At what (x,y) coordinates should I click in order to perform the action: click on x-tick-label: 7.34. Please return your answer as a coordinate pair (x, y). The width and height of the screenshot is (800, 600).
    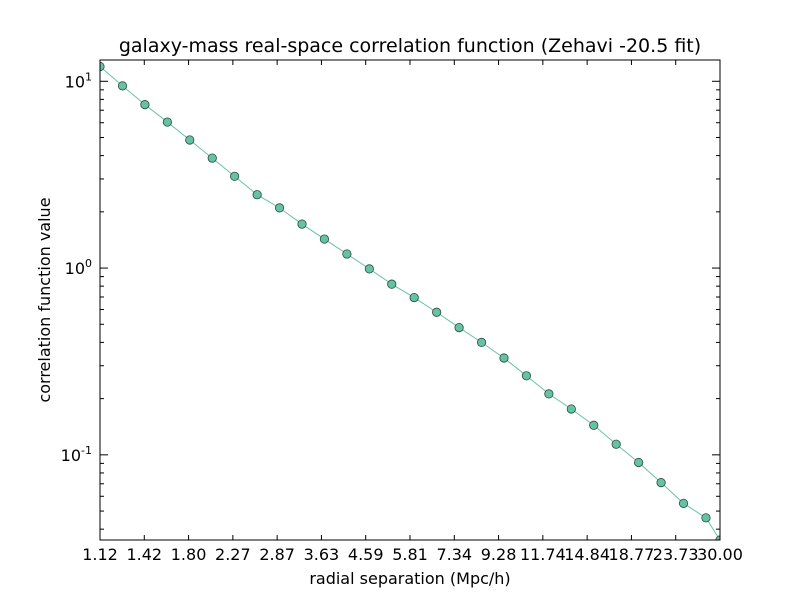
    Looking at the image, I should click on (454, 554).